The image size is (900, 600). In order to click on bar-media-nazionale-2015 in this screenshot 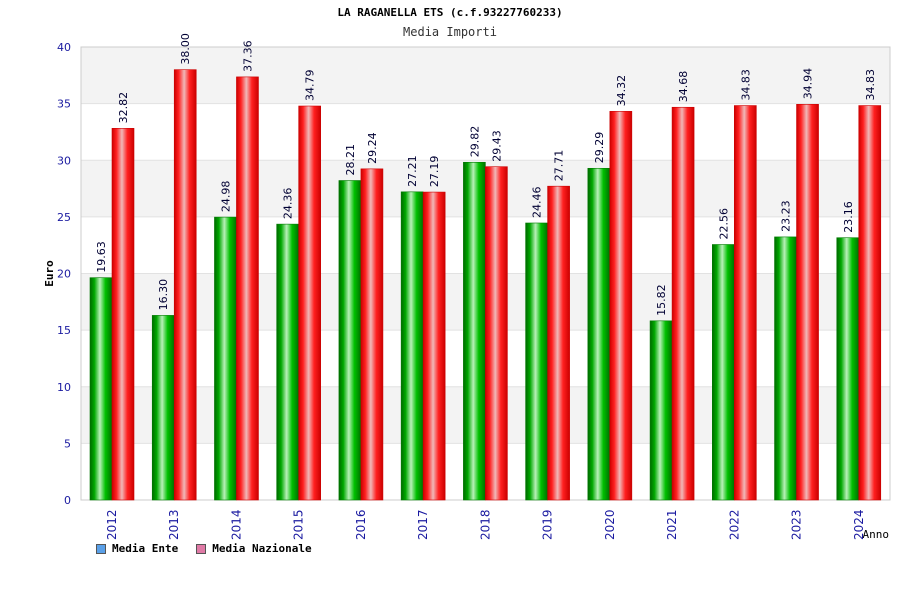, I will do `click(309, 303)`.